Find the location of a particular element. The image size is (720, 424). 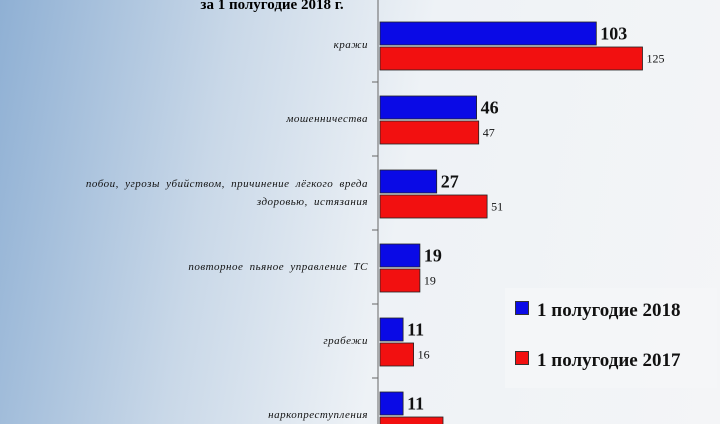

legend-item: 1 полугодие 2018 is located at coordinates (597, 311).